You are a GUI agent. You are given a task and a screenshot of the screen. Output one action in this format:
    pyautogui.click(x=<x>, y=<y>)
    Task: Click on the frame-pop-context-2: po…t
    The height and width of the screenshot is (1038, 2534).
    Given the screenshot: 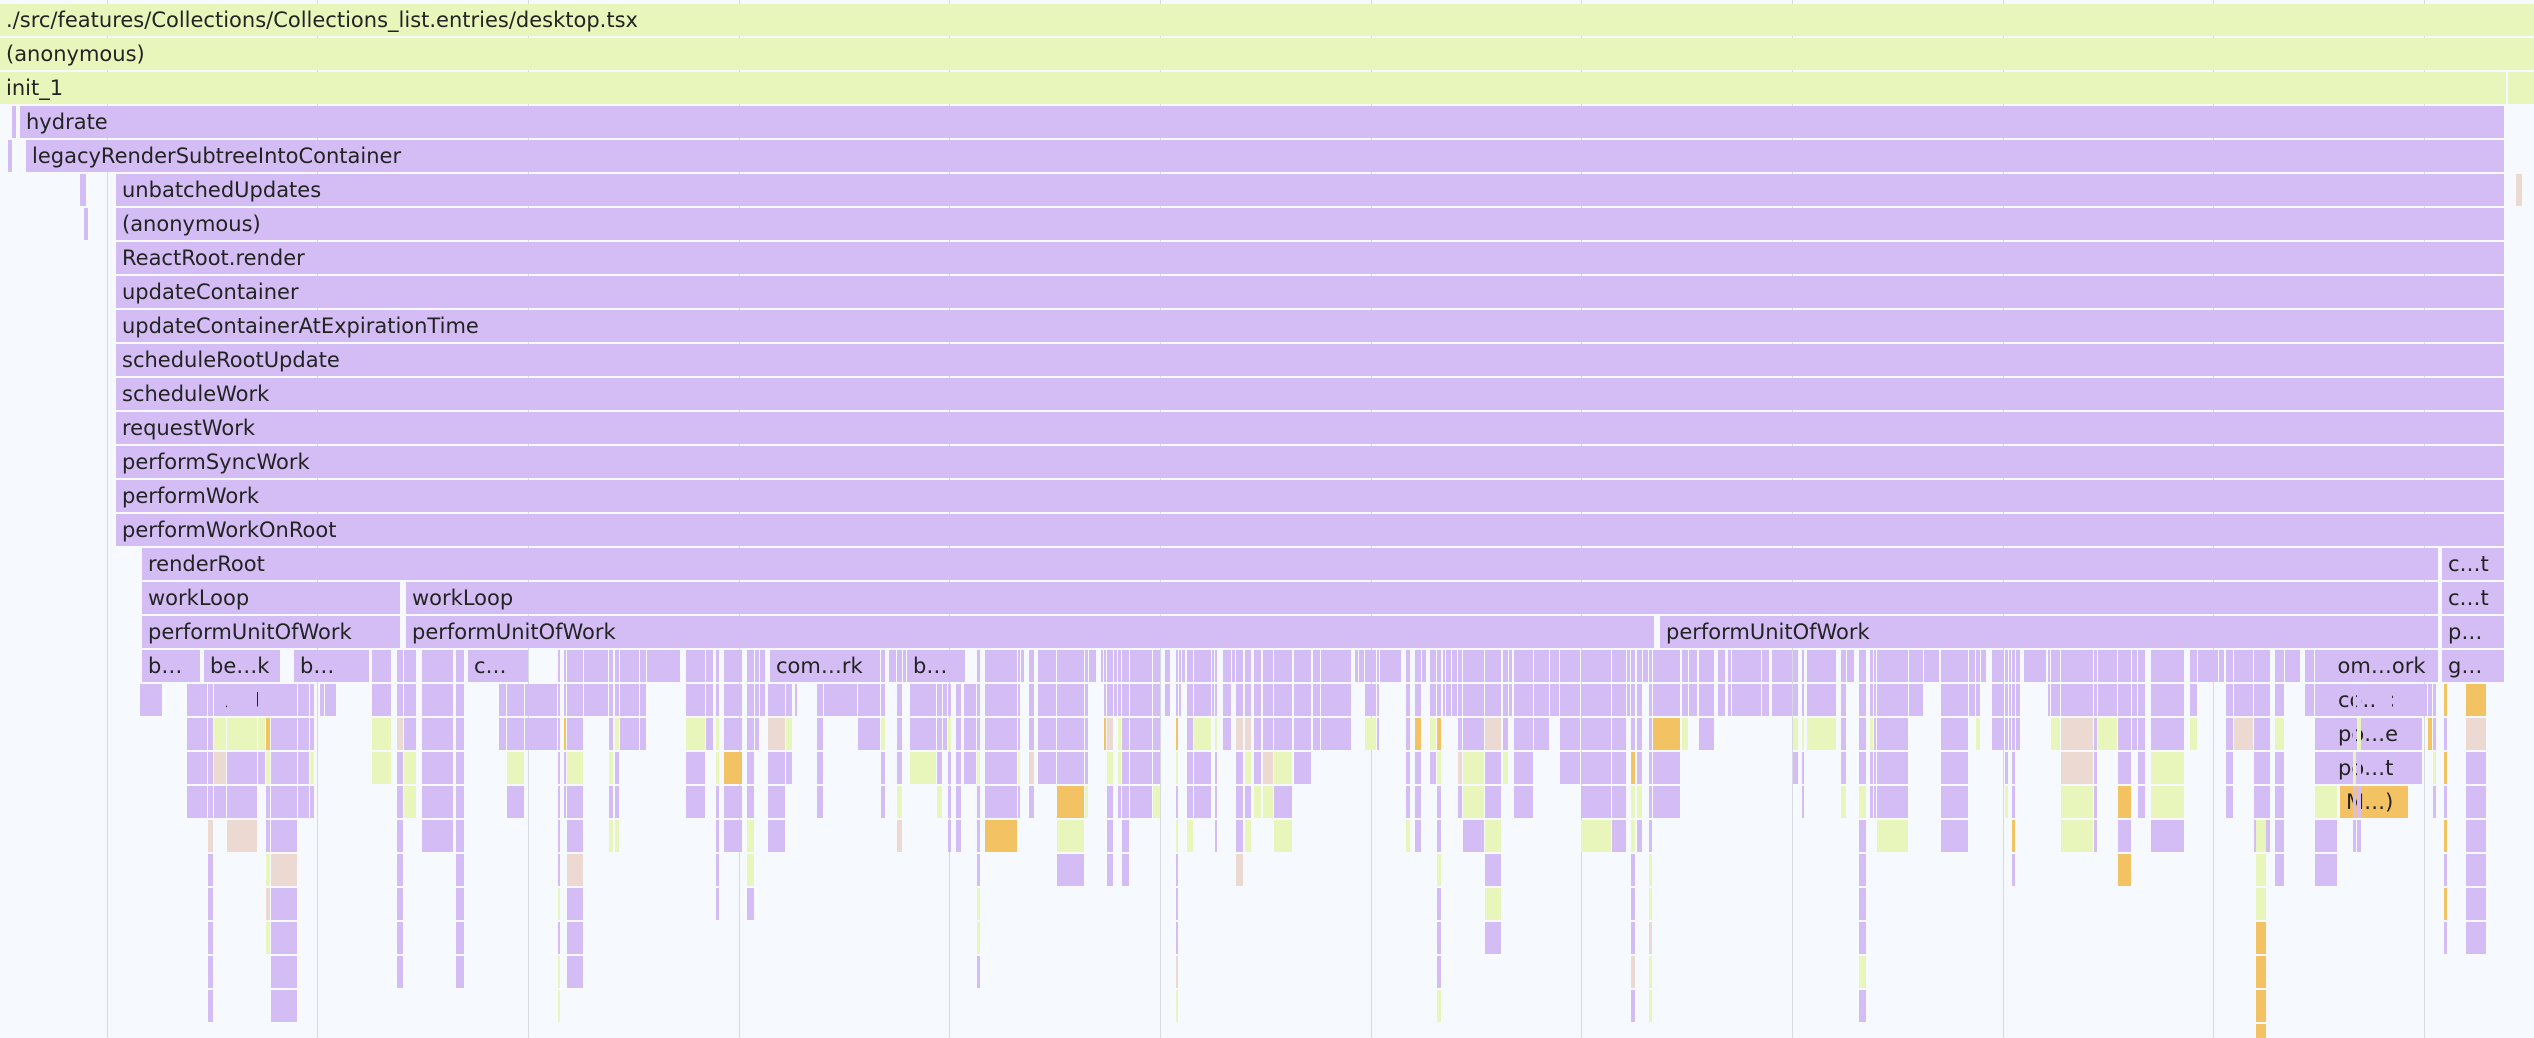 What is the action you would take?
    pyautogui.click(x=2377, y=768)
    